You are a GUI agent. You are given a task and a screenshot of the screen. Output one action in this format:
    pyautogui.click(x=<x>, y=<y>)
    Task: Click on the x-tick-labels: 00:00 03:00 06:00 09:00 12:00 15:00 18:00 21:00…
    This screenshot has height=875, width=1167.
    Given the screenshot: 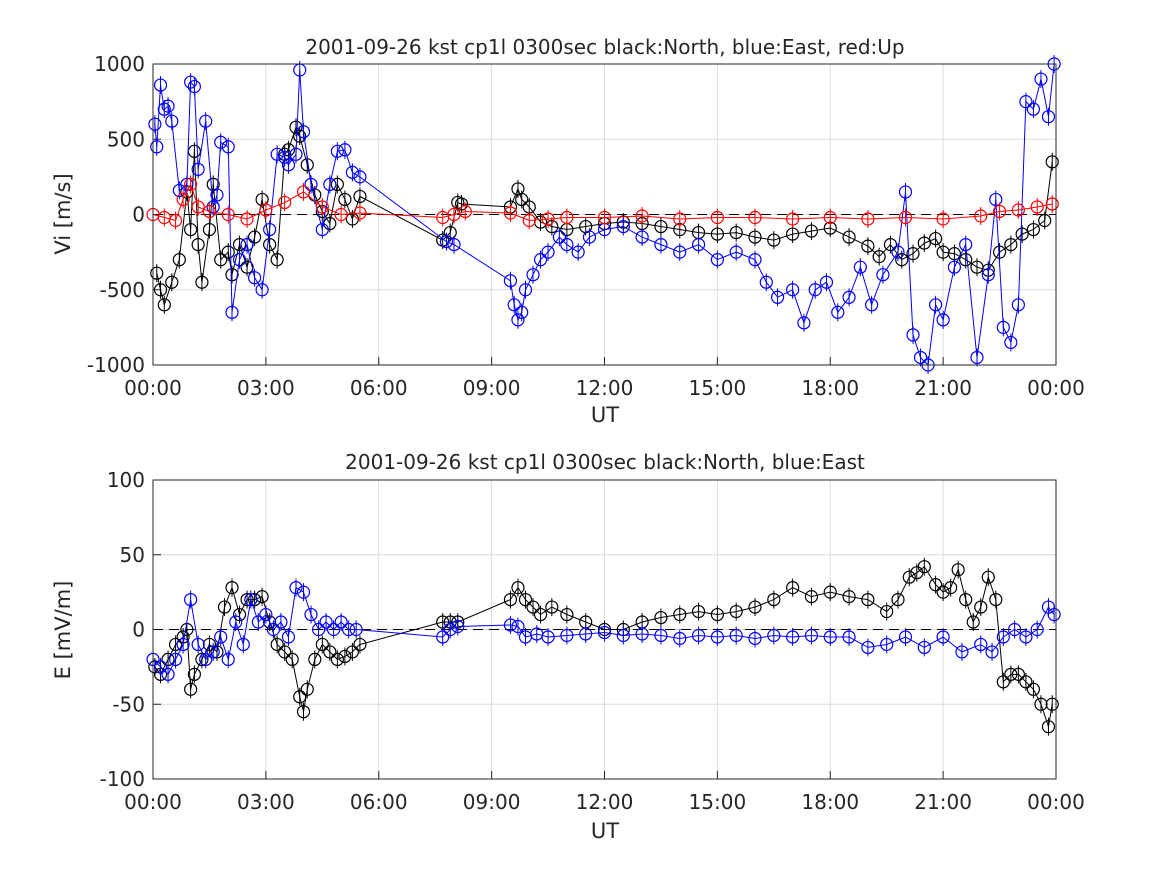 What is the action you would take?
    pyautogui.click(x=604, y=802)
    